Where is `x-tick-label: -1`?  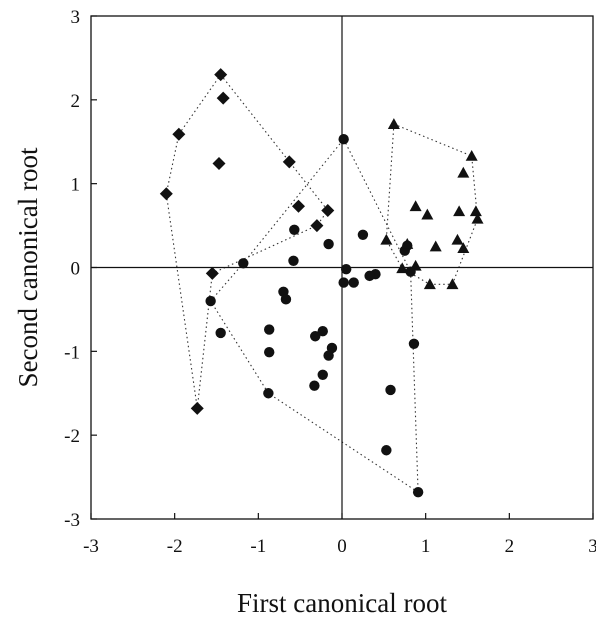
x-tick-label: -1 is located at coordinates (258, 546).